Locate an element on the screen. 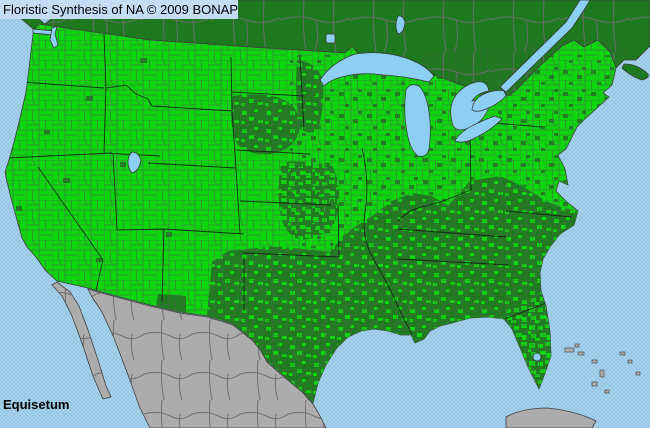 The image size is (650, 428). lake-huron is located at coordinates (470, 106).